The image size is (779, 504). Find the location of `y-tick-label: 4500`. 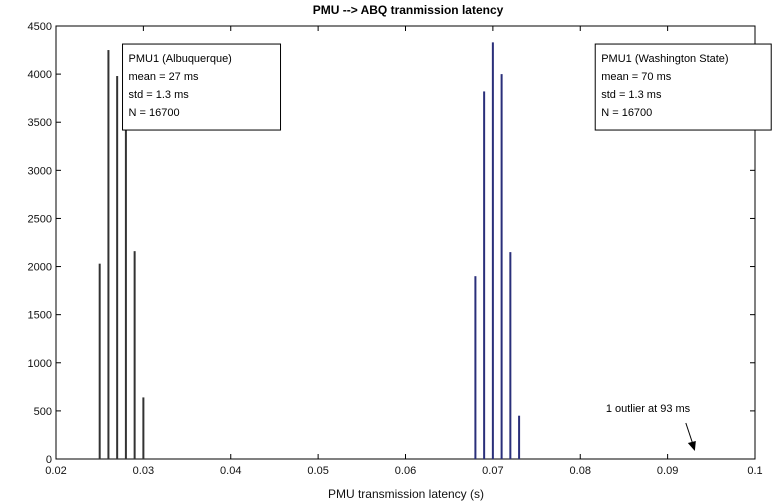

y-tick-label: 4500 is located at coordinates (40, 27).